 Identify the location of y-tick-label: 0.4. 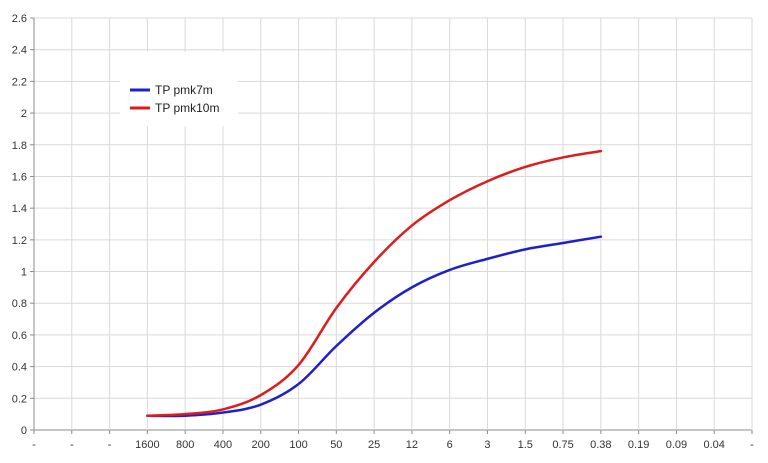
(19, 368).